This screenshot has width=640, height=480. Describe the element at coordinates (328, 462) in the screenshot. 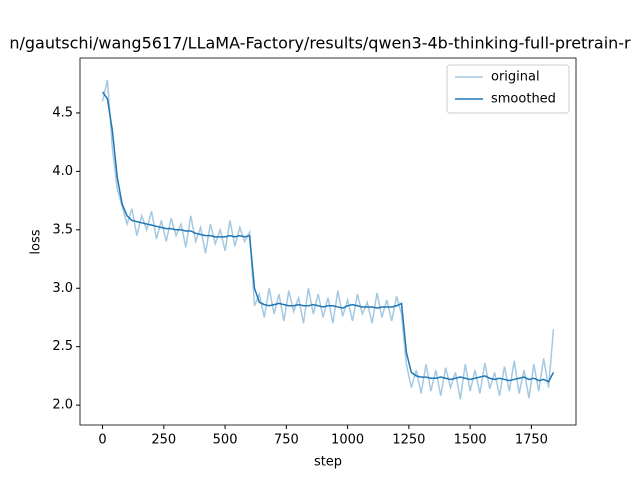

I see `x-axis-label: step` at that location.